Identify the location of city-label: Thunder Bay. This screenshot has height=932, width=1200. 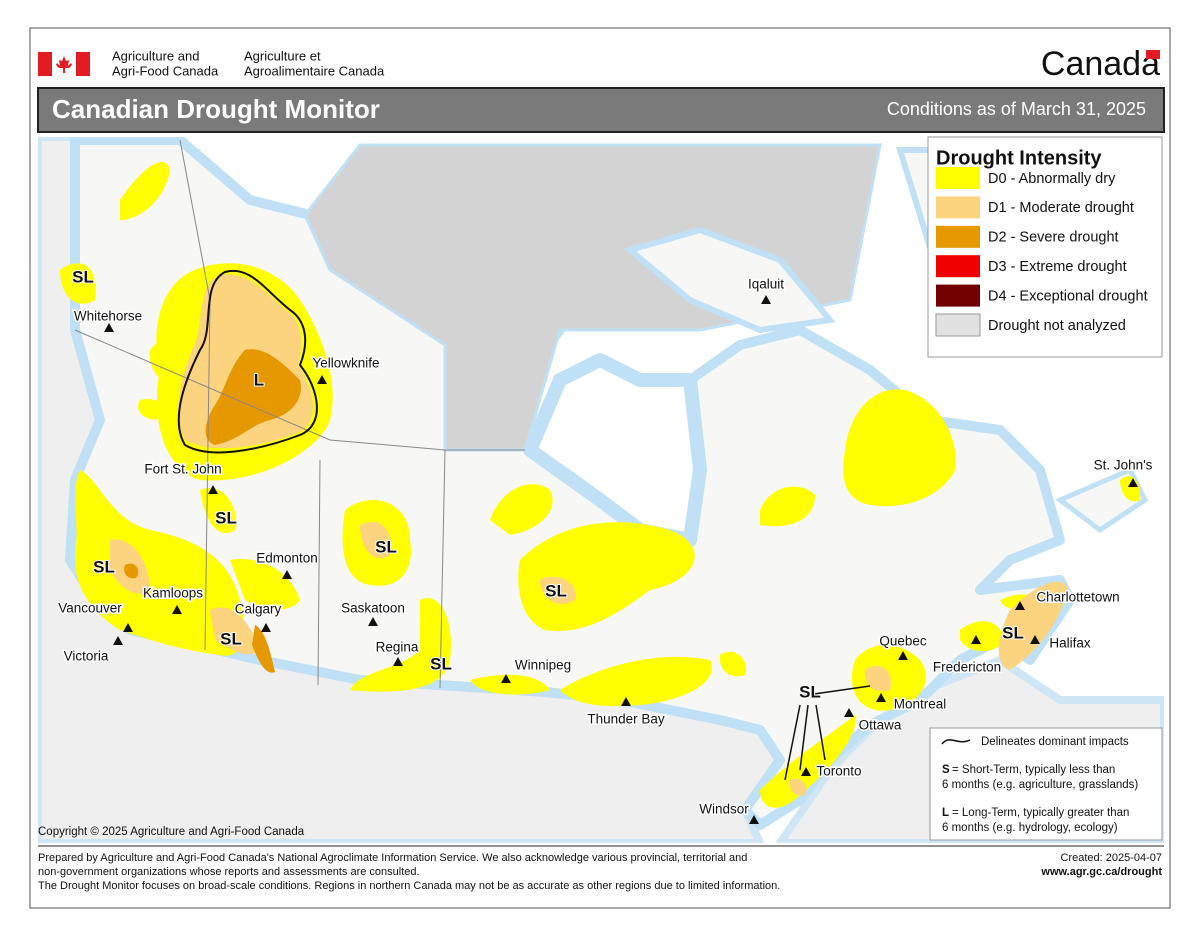
(626, 719).